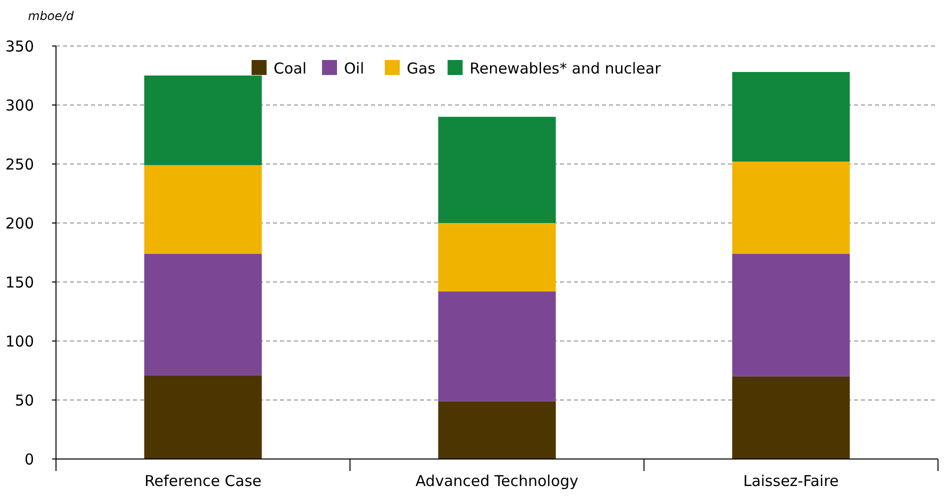  Describe the element at coordinates (290, 68) in the screenshot. I see `legend-label: Coal` at that location.